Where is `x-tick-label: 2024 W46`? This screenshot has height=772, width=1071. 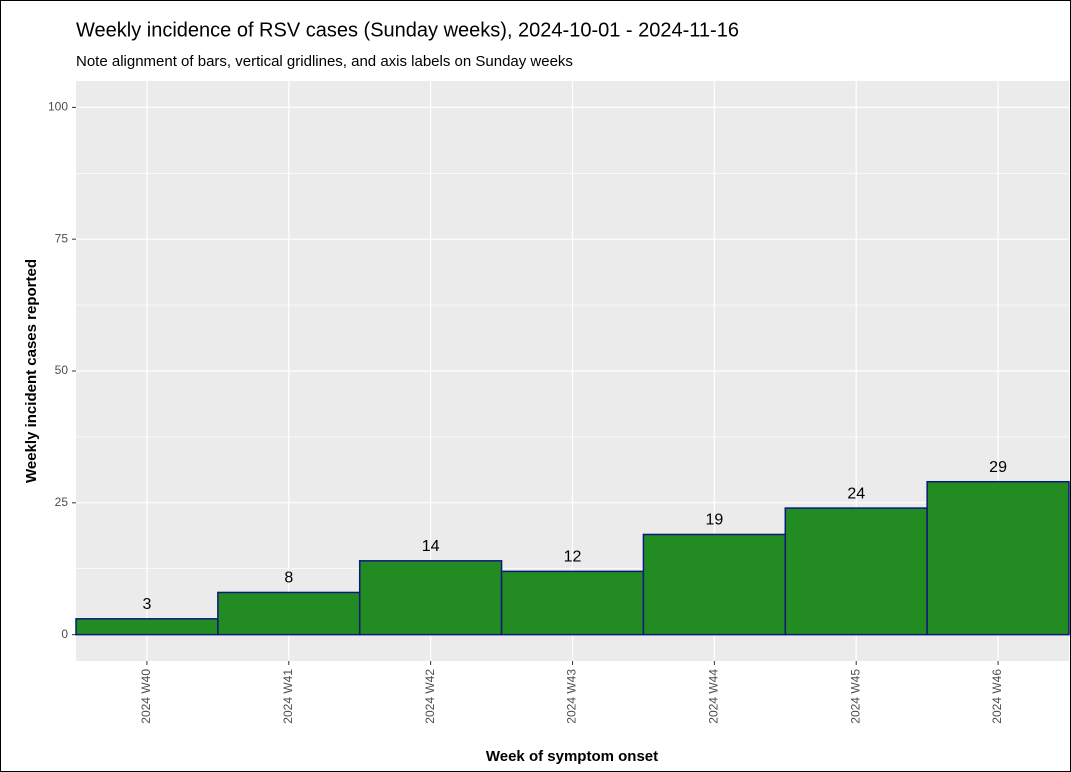
x-tick-label: 2024 W46 is located at coordinates (997, 696).